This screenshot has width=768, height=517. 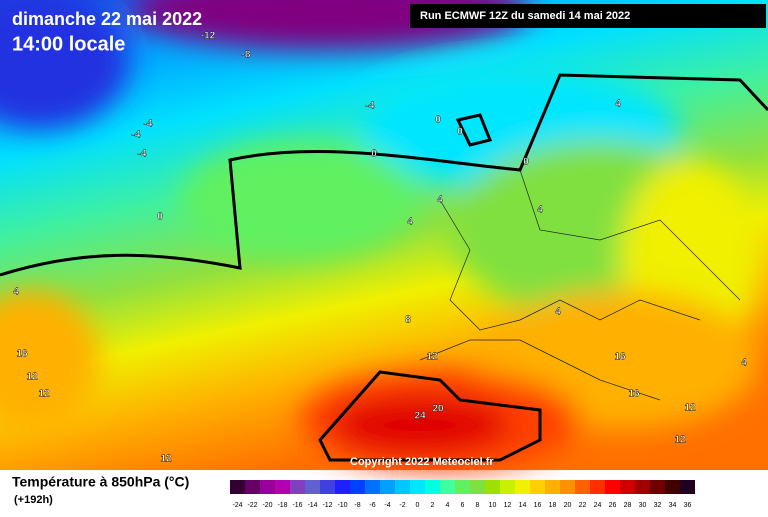 What do you see at coordinates (688, 505) in the screenshot?
I see `legend-tick-label: 36` at bounding box center [688, 505].